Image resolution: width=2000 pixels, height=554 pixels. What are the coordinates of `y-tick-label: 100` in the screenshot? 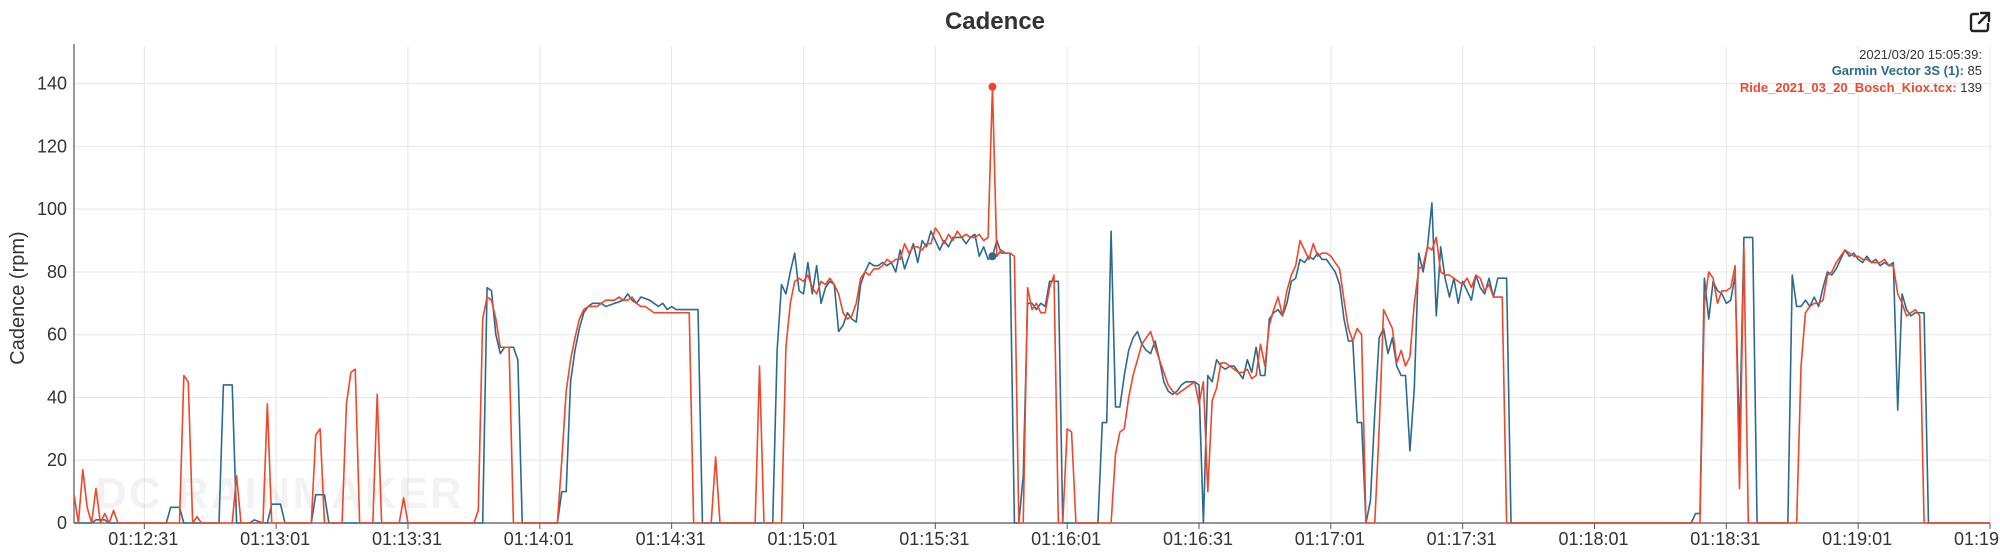 It's located at (52, 209).